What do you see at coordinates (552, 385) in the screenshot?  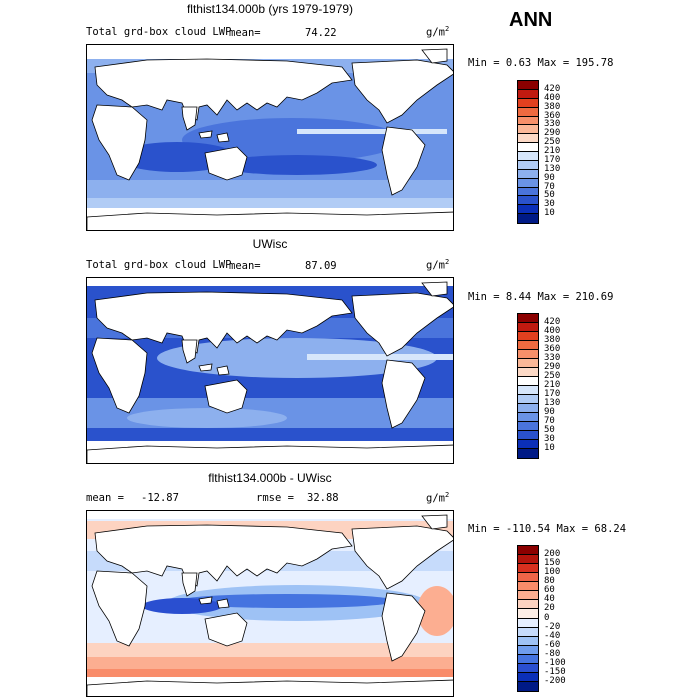 I see `colorbar-tick-label: 210` at bounding box center [552, 385].